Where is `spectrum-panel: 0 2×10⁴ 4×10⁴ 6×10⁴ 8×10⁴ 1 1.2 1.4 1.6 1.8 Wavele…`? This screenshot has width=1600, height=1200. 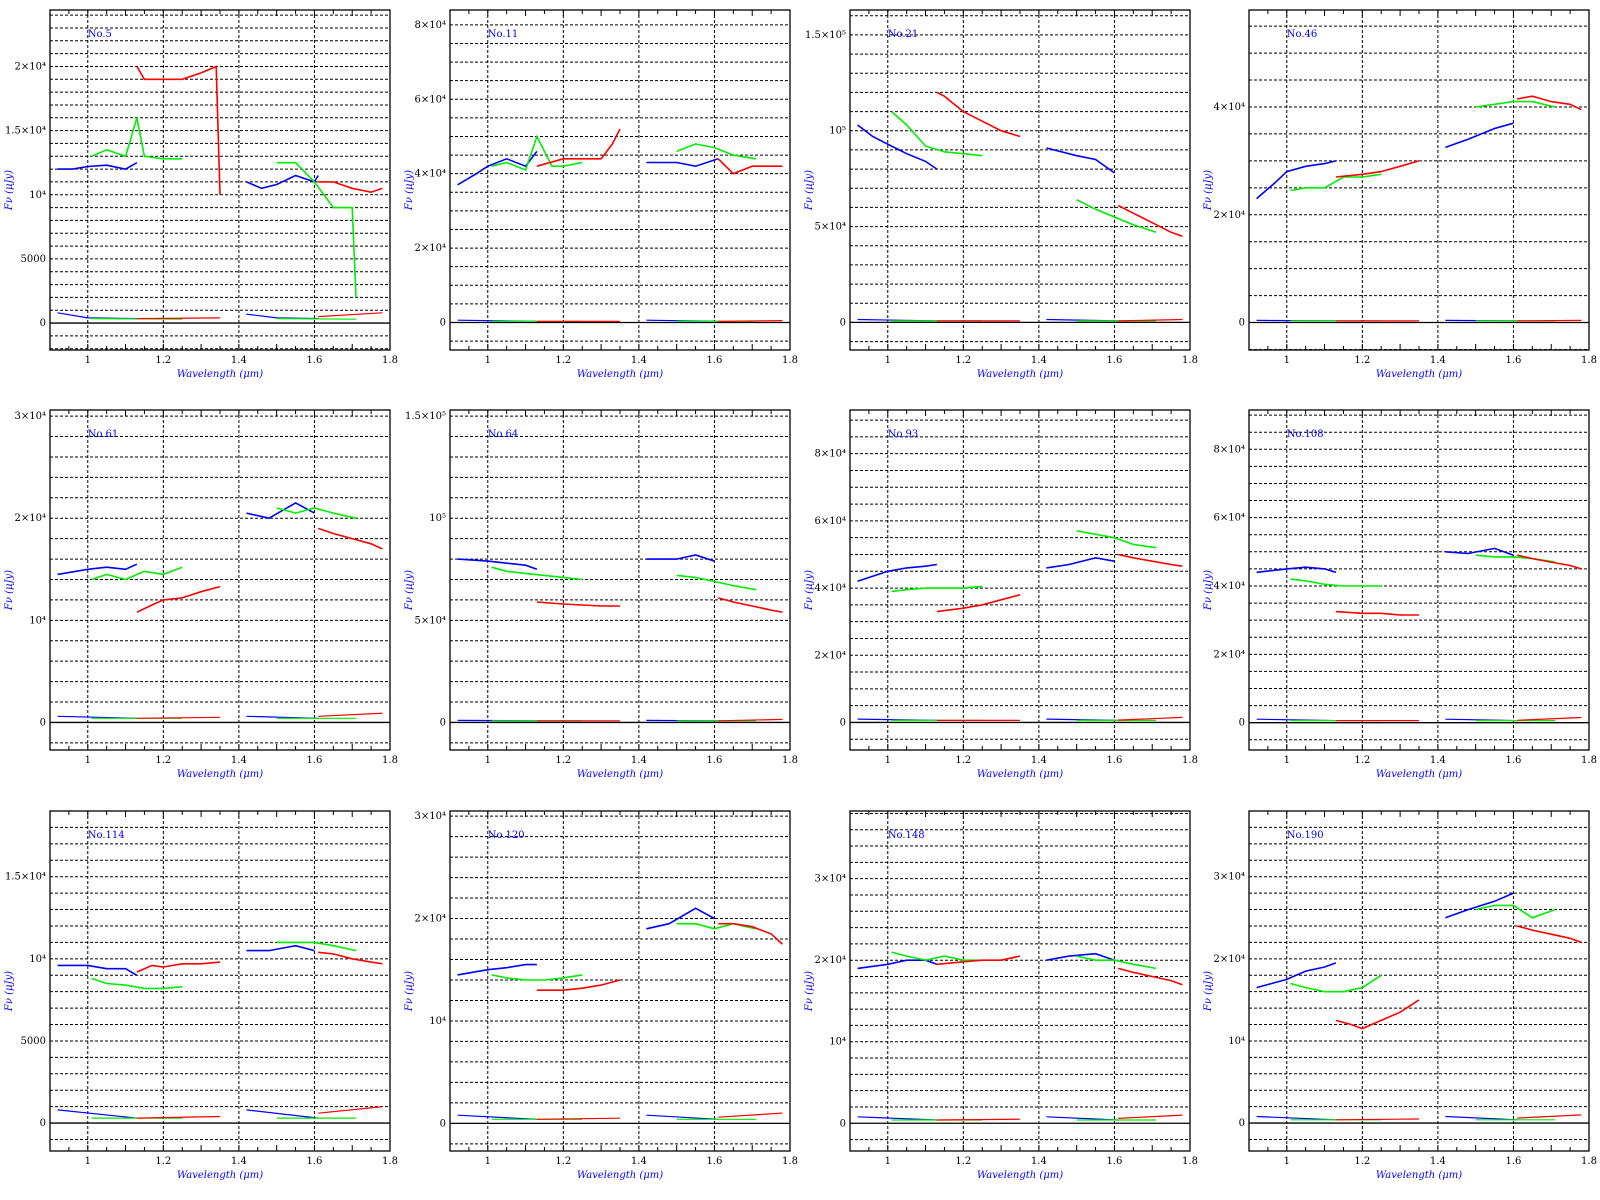 spectrum-panel: 0 2×10⁴ 4×10⁴ 6×10⁴ 8×10⁴ 1 1.2 1.4 1.6 1.8 Wavele… is located at coordinates (1400, 594).